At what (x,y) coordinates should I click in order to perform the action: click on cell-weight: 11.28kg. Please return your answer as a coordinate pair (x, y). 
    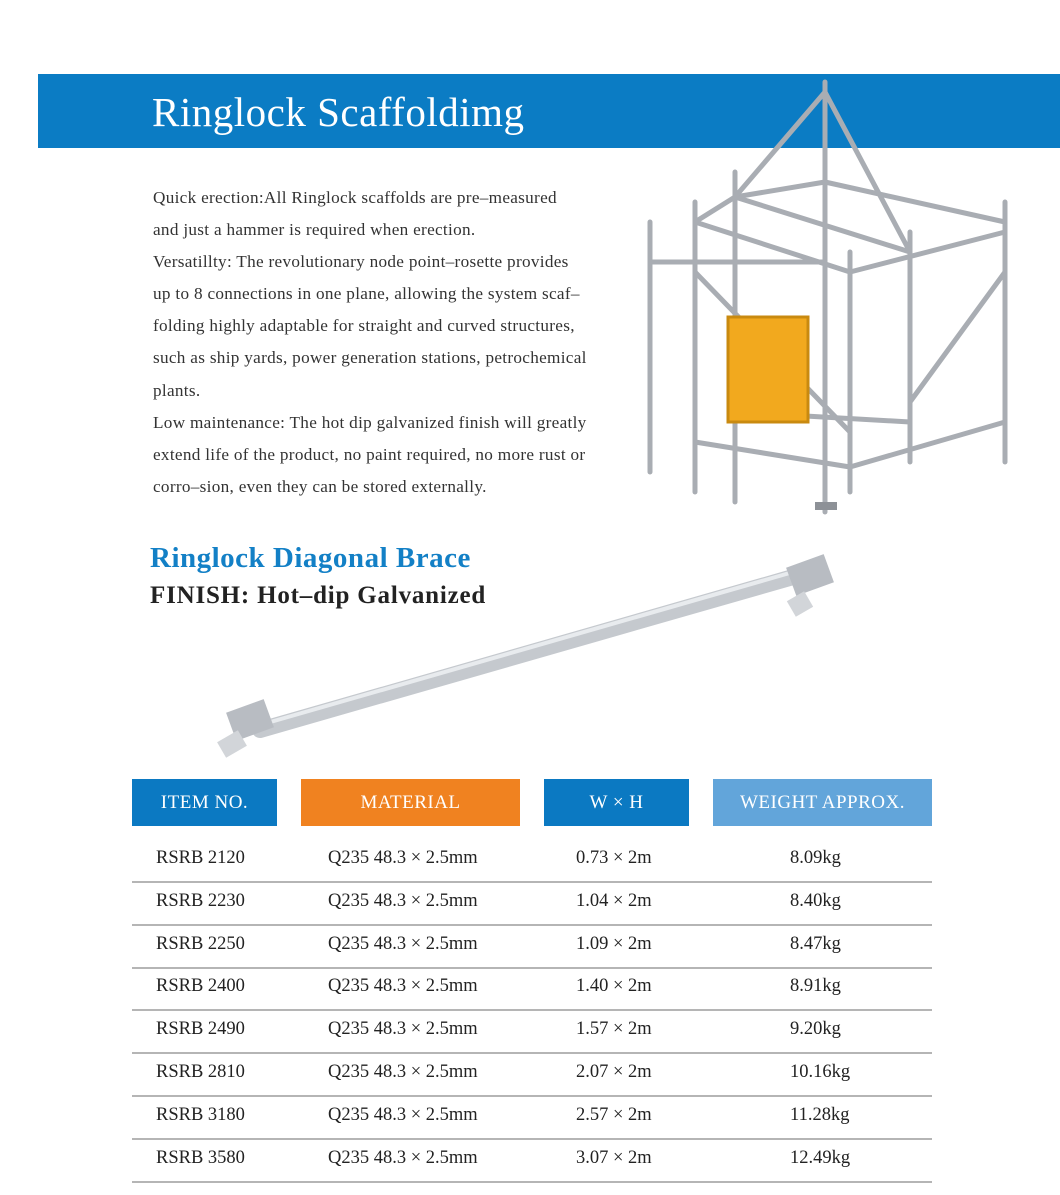
    Looking at the image, I should click on (820, 1114).